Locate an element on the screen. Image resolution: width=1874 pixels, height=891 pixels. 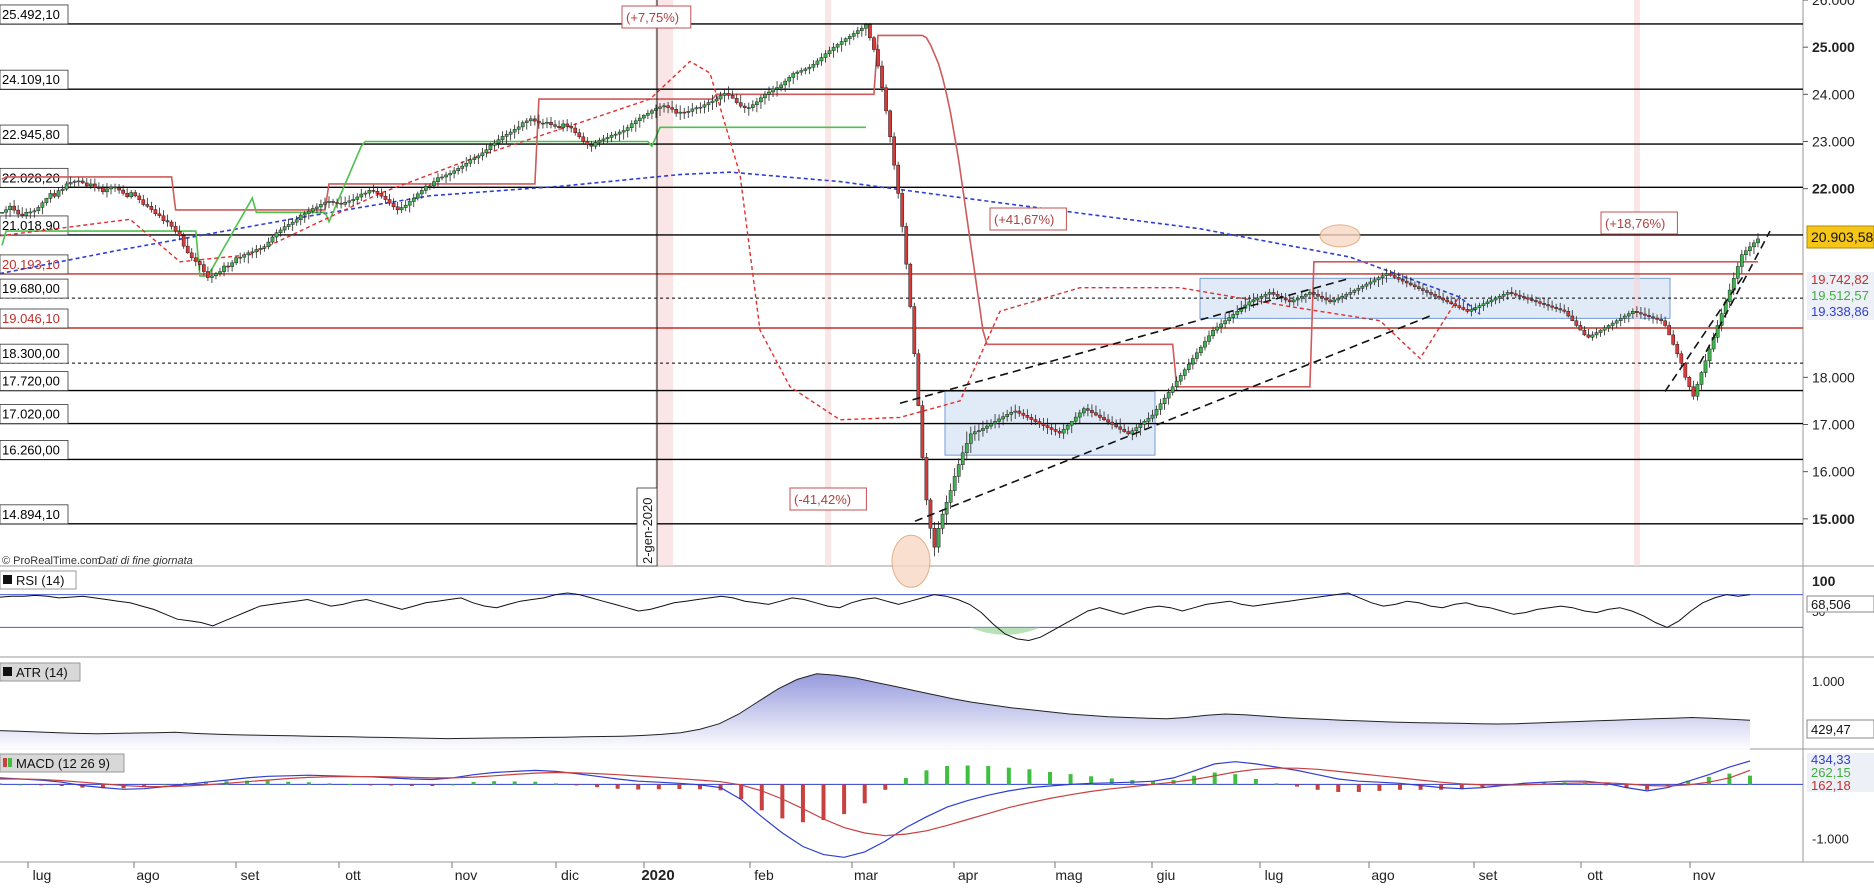
ma-value-label: 19.742,82 is located at coordinates (1840, 279).